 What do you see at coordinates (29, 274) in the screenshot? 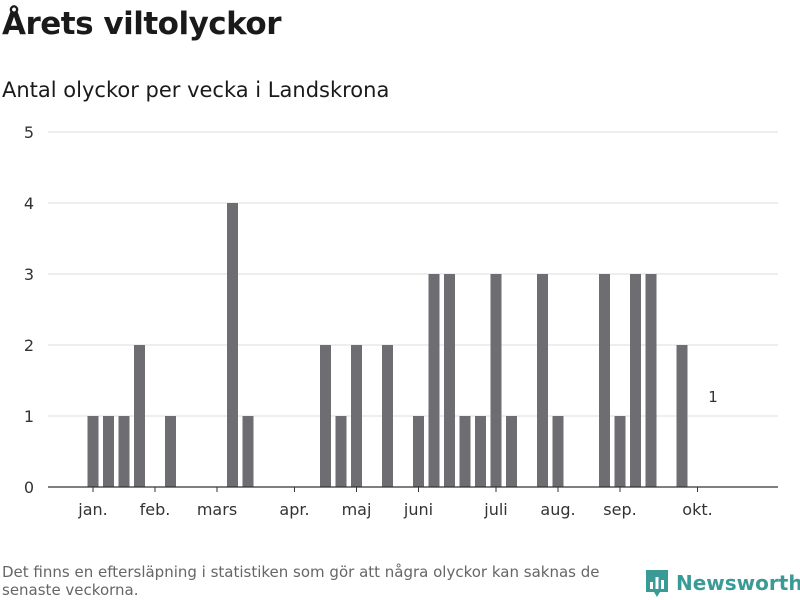
I see `y-tick-label: 3` at bounding box center [29, 274].